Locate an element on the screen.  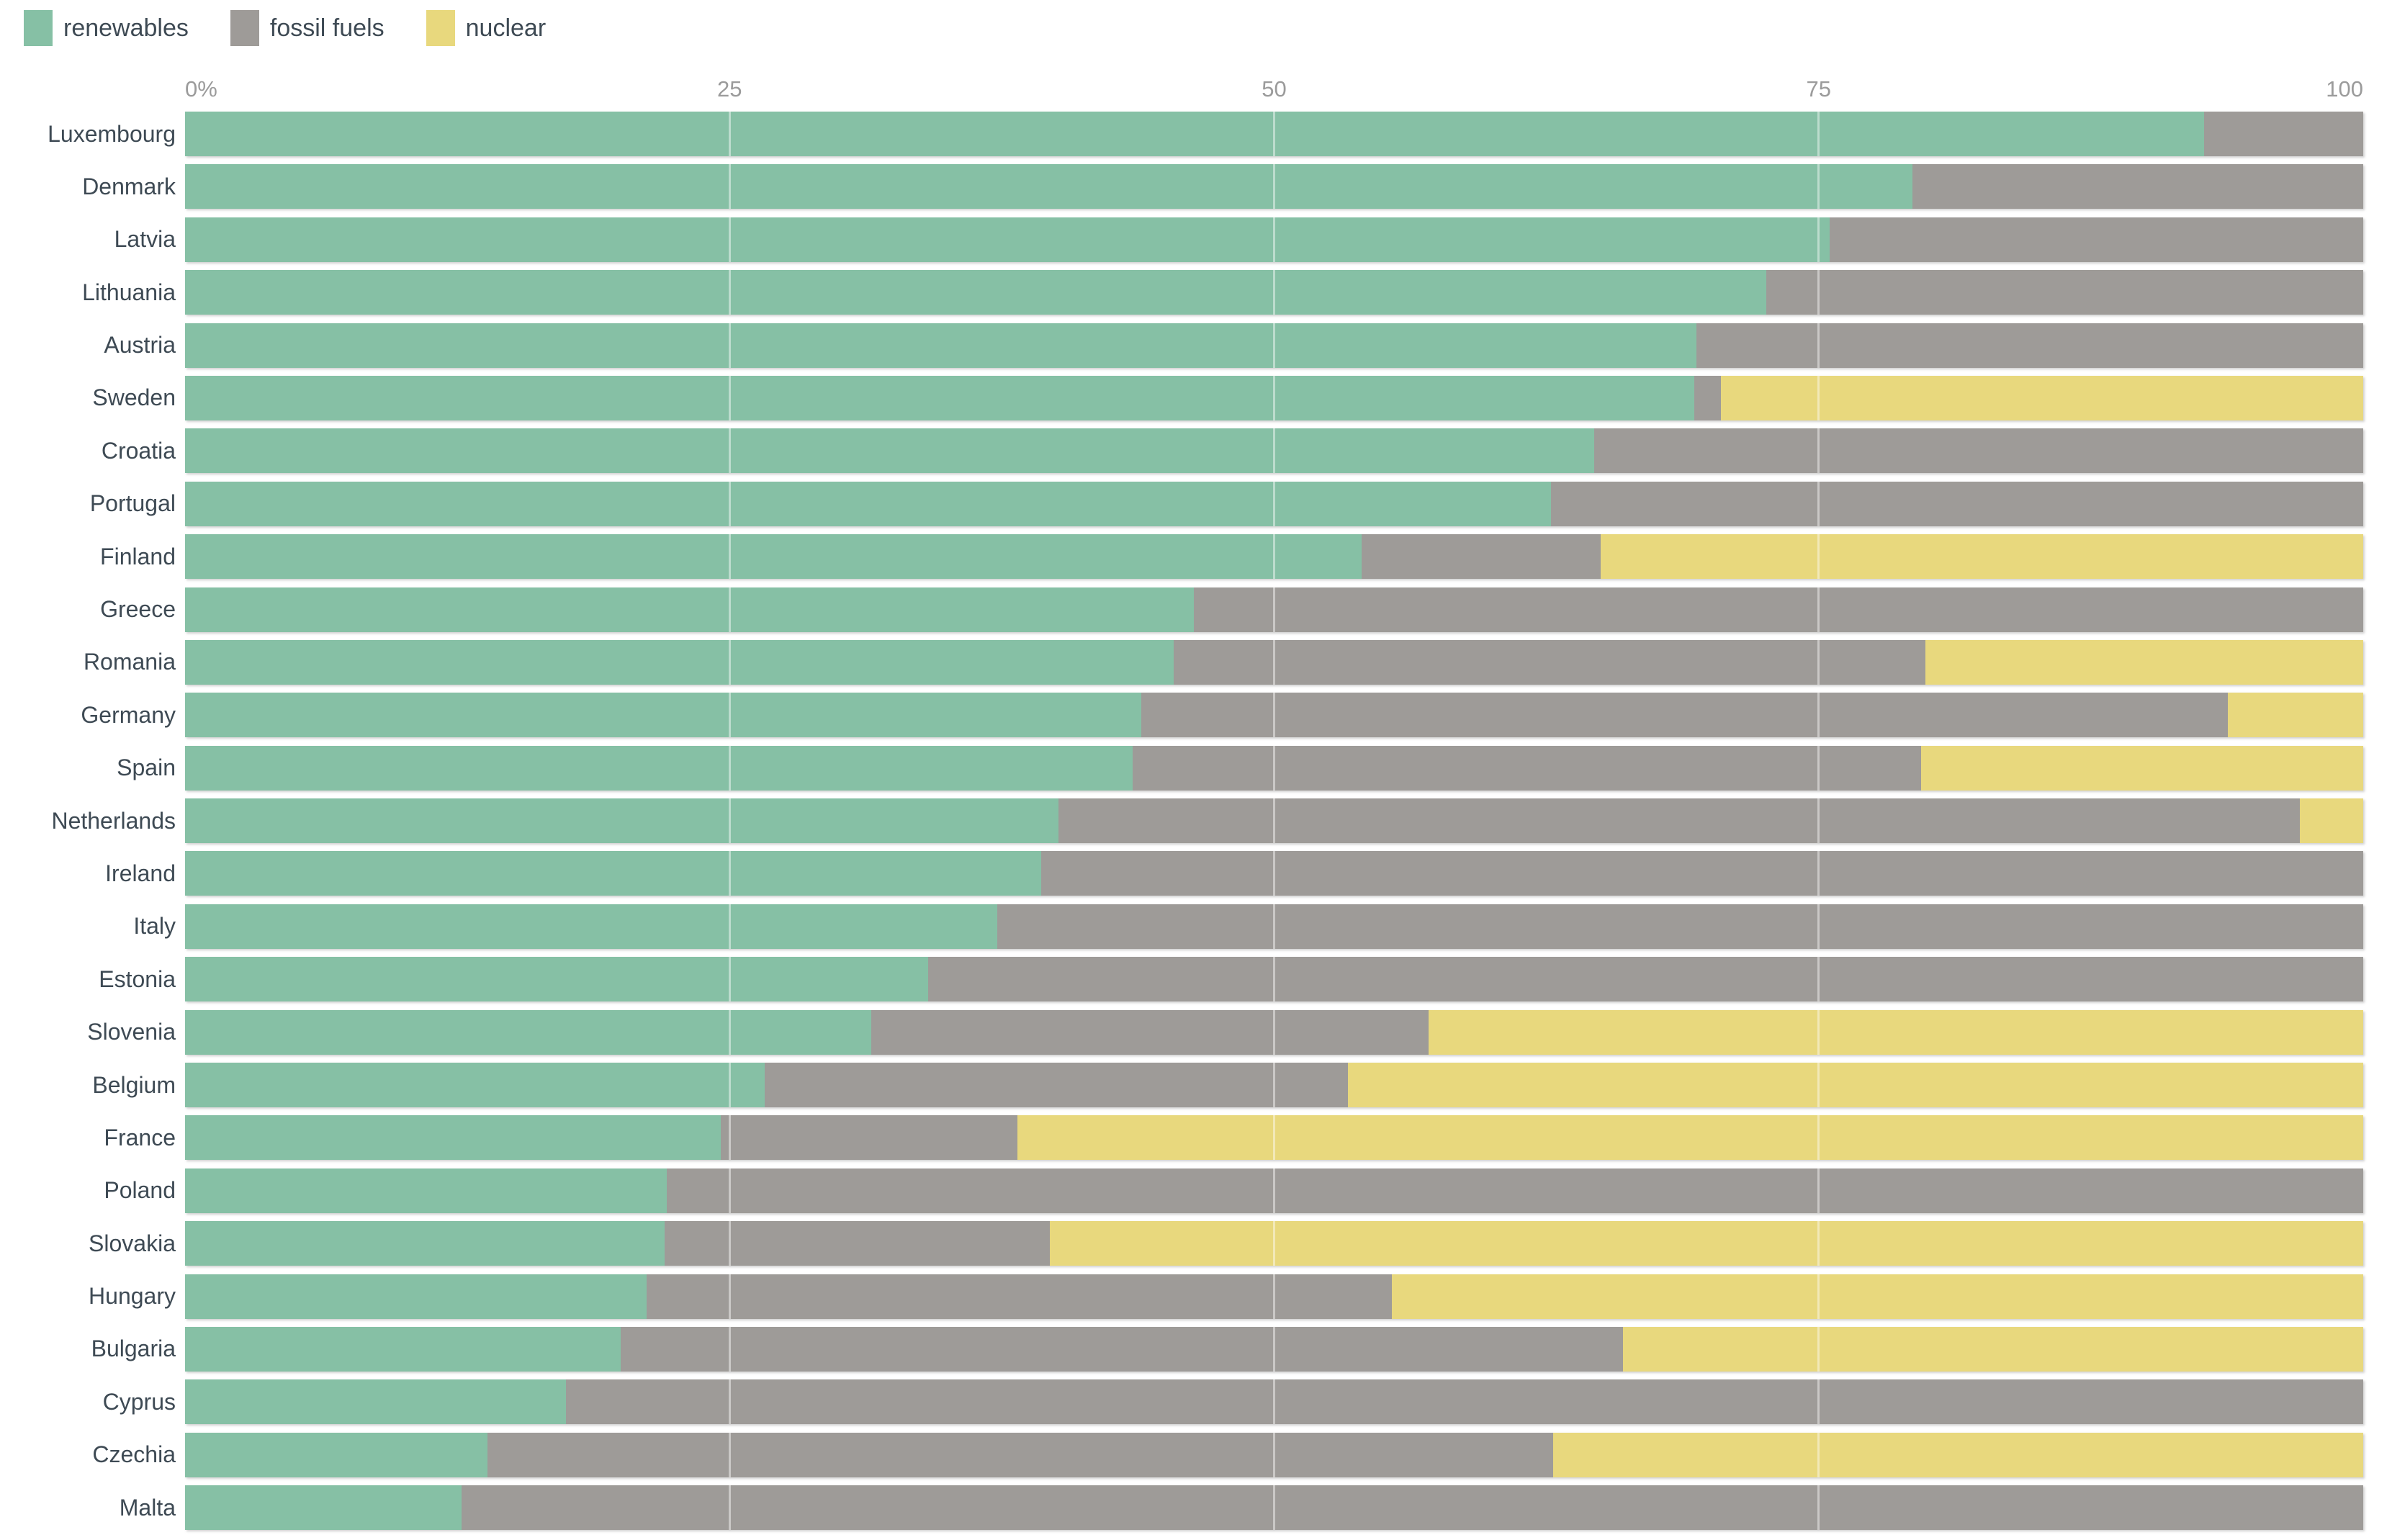
country-label: Slovenia is located at coordinates (132, 1032).